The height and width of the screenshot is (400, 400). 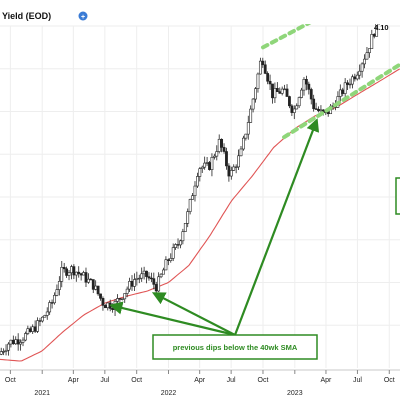 What do you see at coordinates (341, 101) in the screenshot?
I see `channel-lower-line` at bounding box center [341, 101].